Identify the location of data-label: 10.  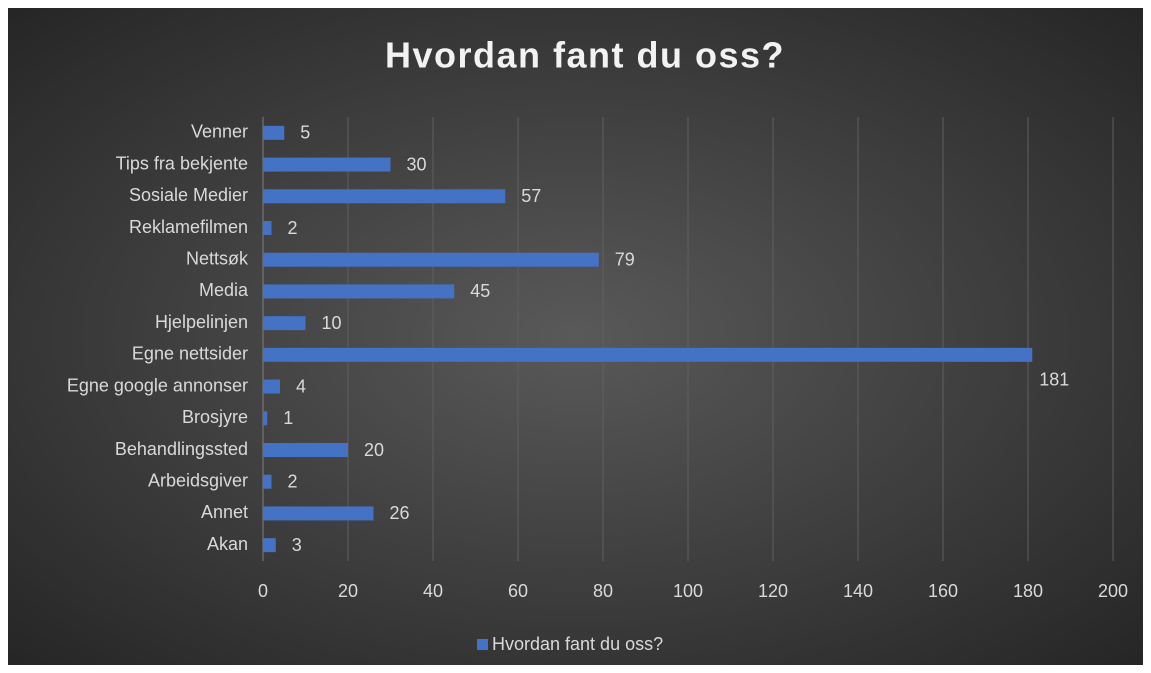
(332, 323).